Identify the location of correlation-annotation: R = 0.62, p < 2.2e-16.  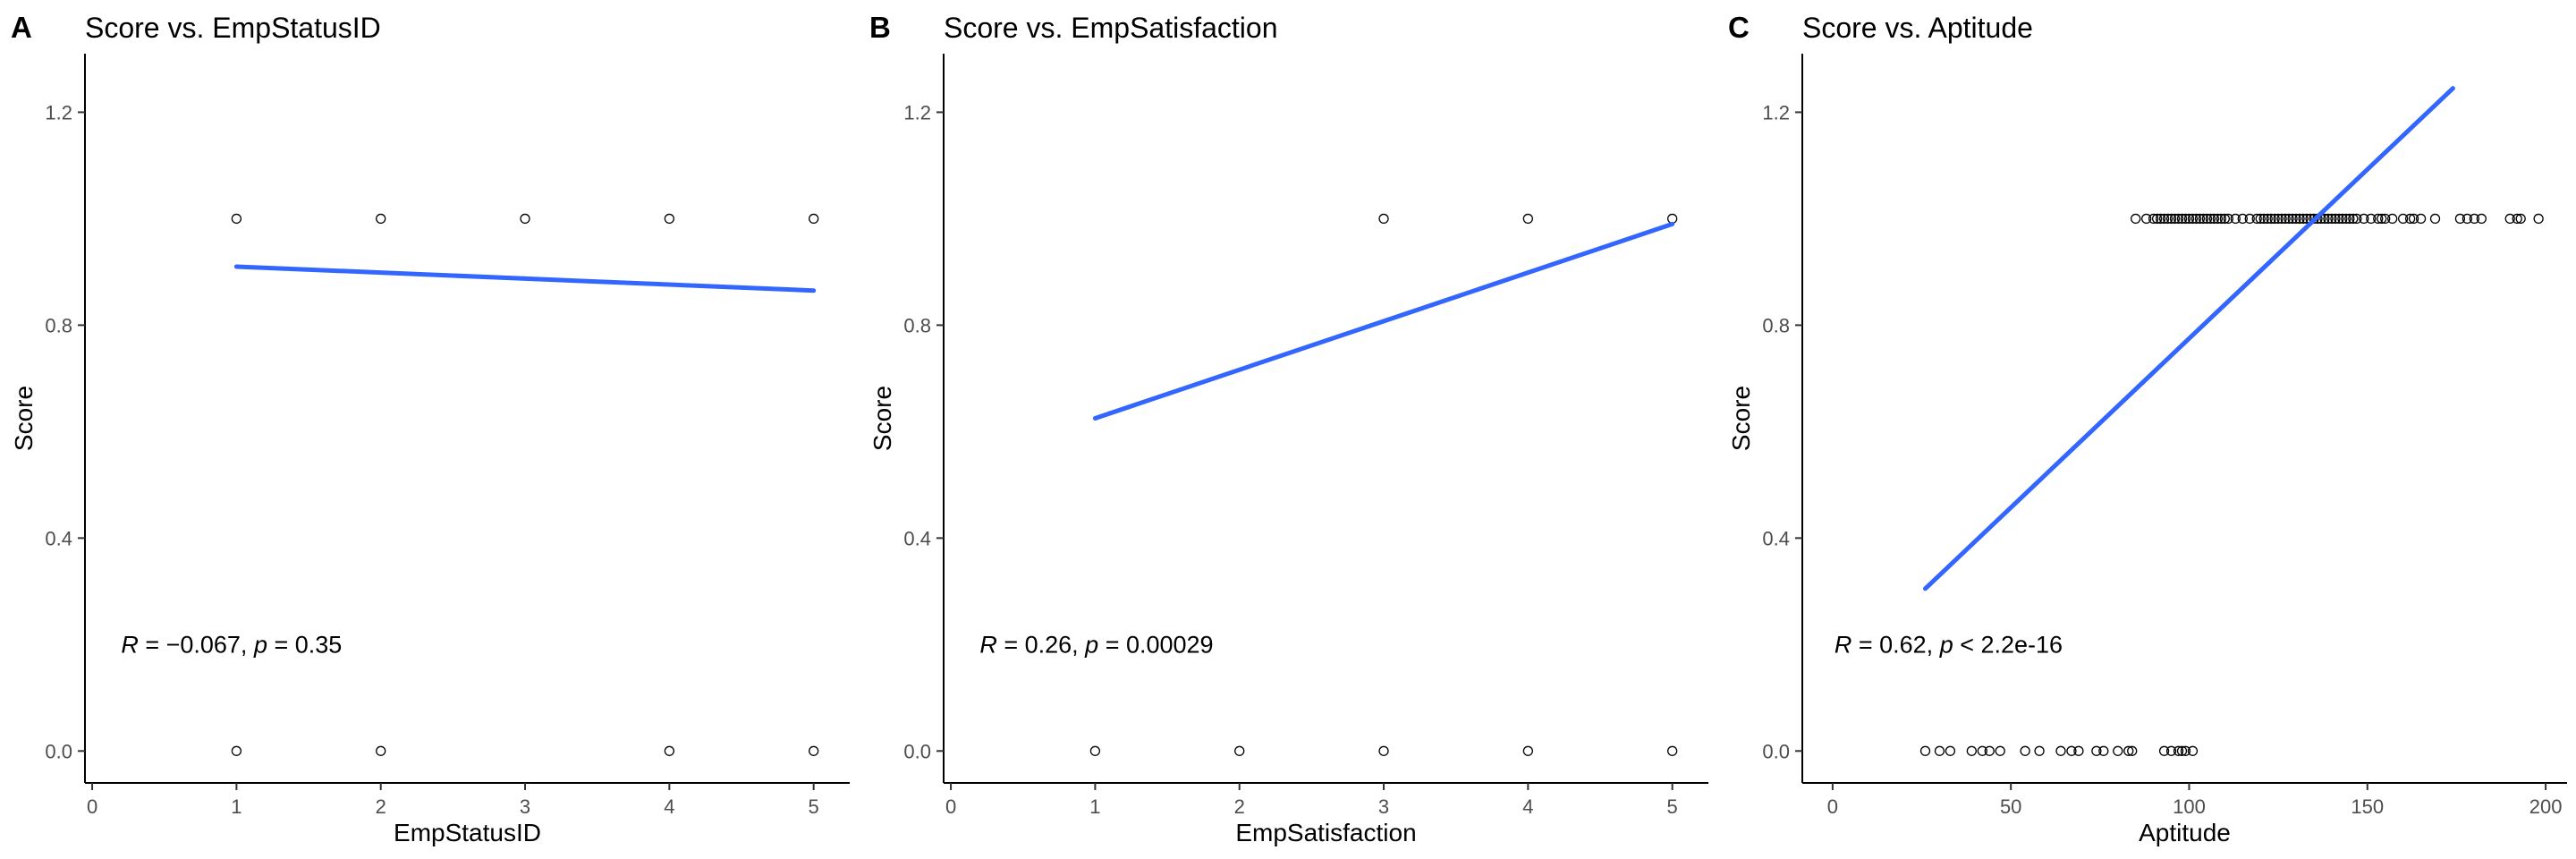
(1949, 644).